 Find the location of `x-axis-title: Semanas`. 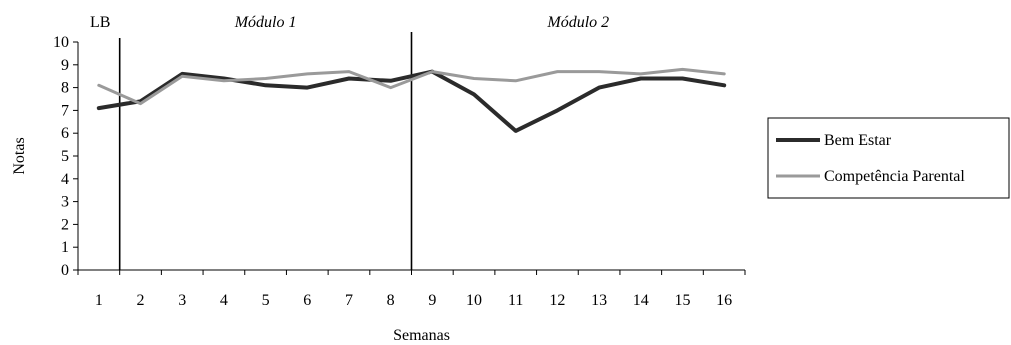

x-axis-title: Semanas is located at coordinates (421, 335).